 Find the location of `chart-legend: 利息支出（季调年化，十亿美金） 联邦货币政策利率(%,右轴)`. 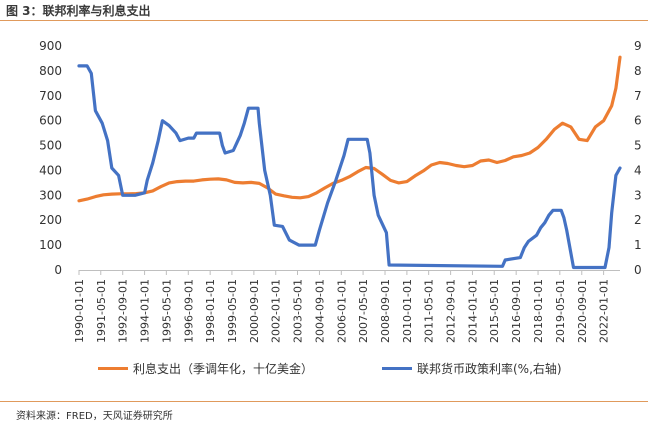

chart-legend: 利息支出（季调年化，十亿美金） 联邦货币政策利率(%,右轴) is located at coordinates (324, 370).